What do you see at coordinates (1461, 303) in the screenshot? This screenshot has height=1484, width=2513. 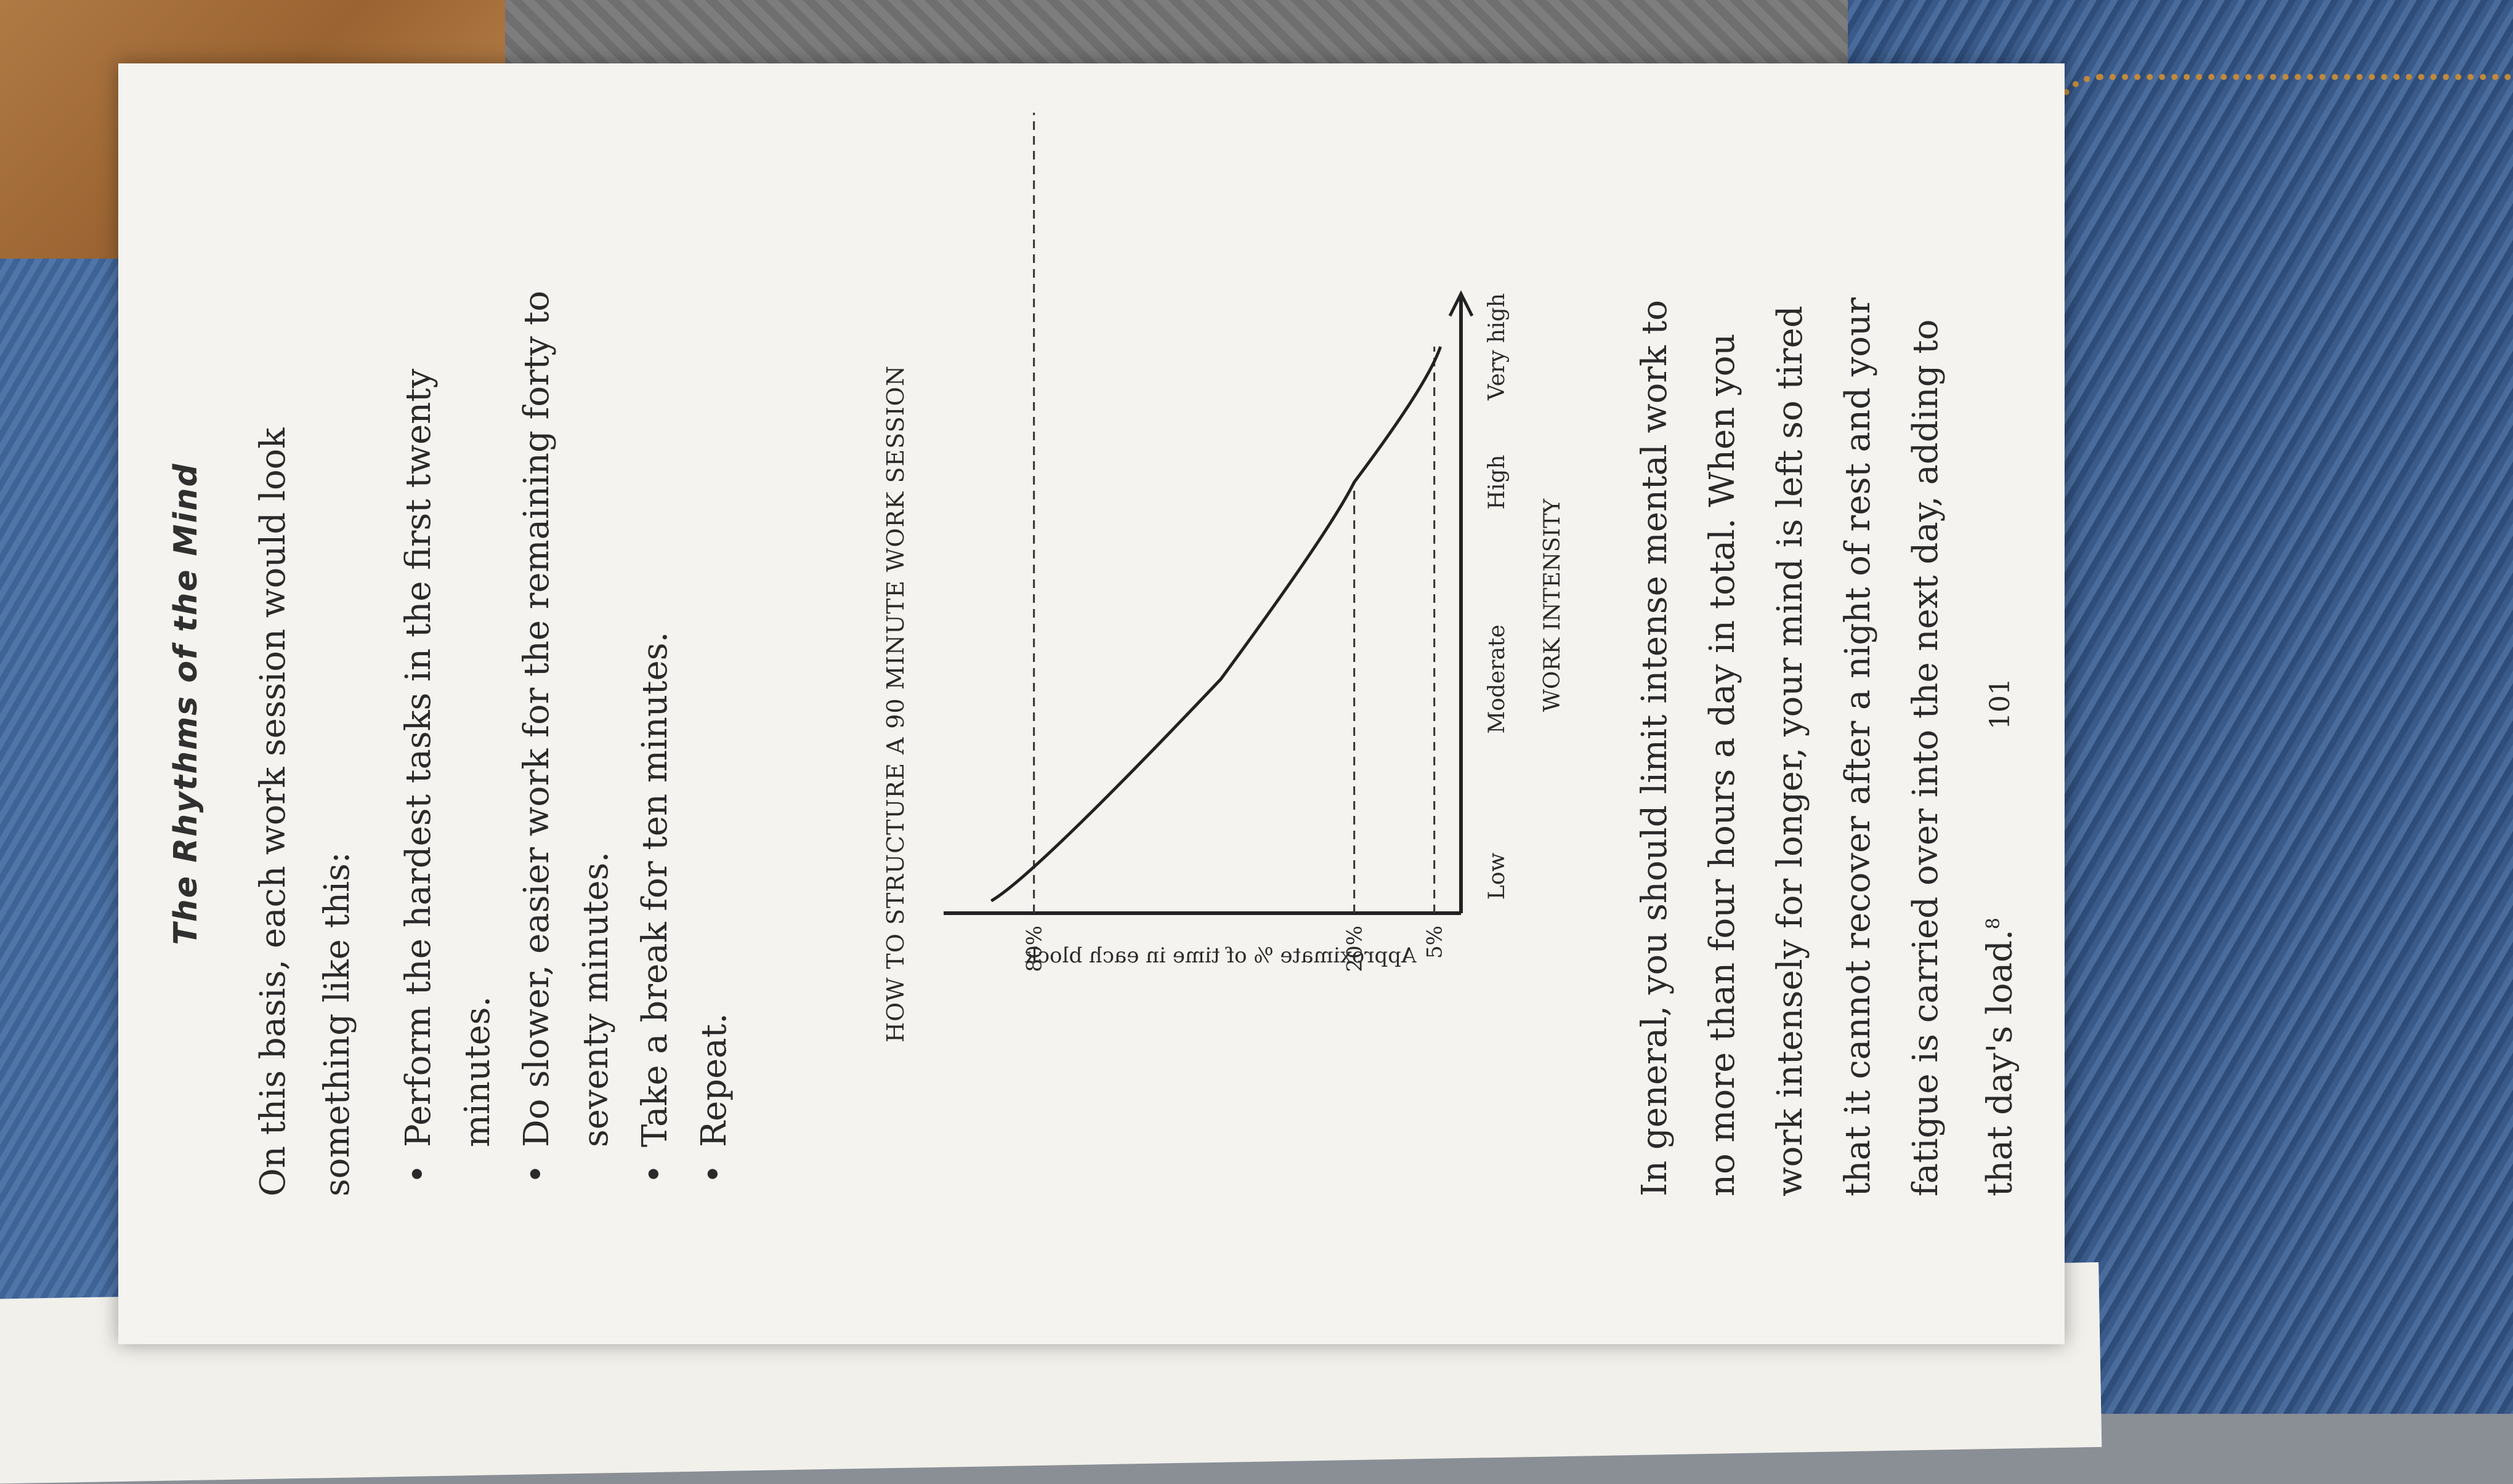 I see `x-axis-arrow` at bounding box center [1461, 303].